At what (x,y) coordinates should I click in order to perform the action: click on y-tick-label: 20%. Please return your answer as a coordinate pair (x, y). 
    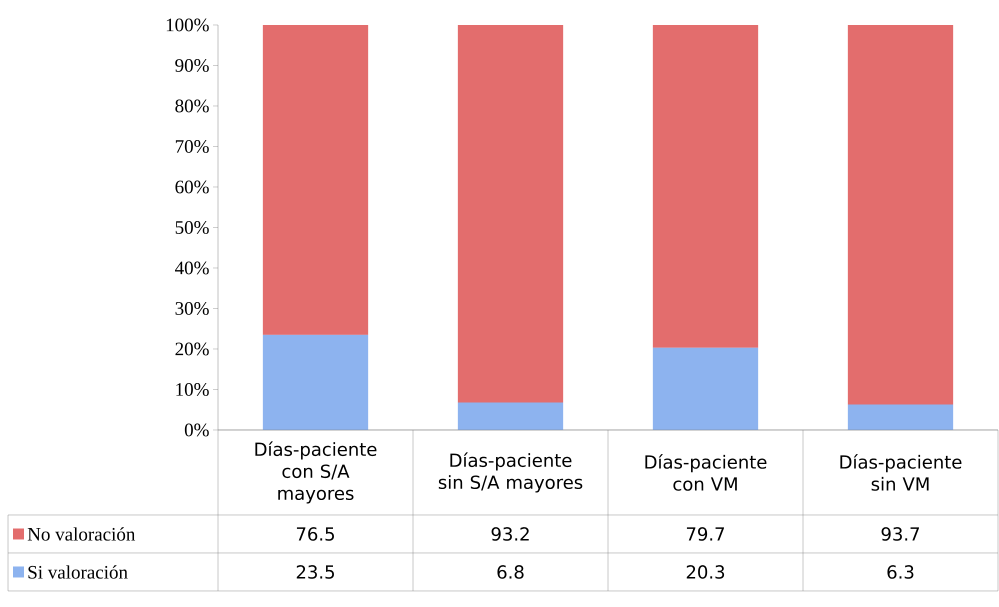
    Looking at the image, I should click on (192, 349).